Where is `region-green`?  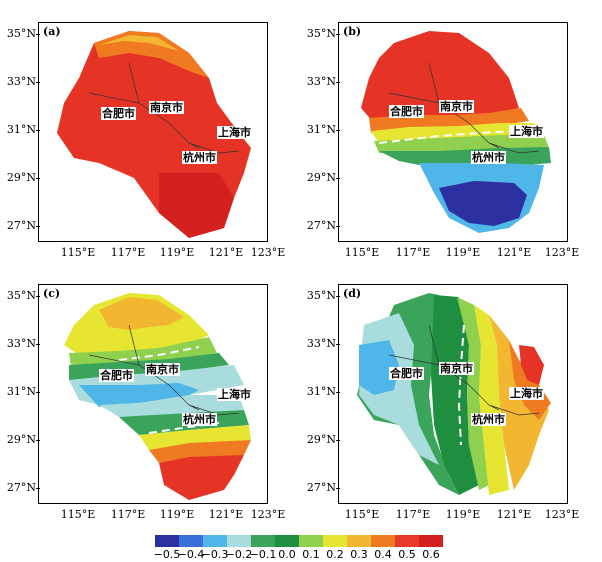 region-green is located at coordinates (465, 157).